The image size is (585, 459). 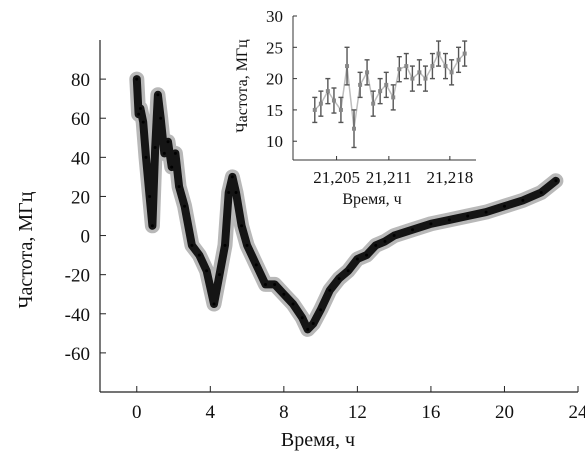 I want to click on main-x-tick-label: 24, so click(x=577, y=412).